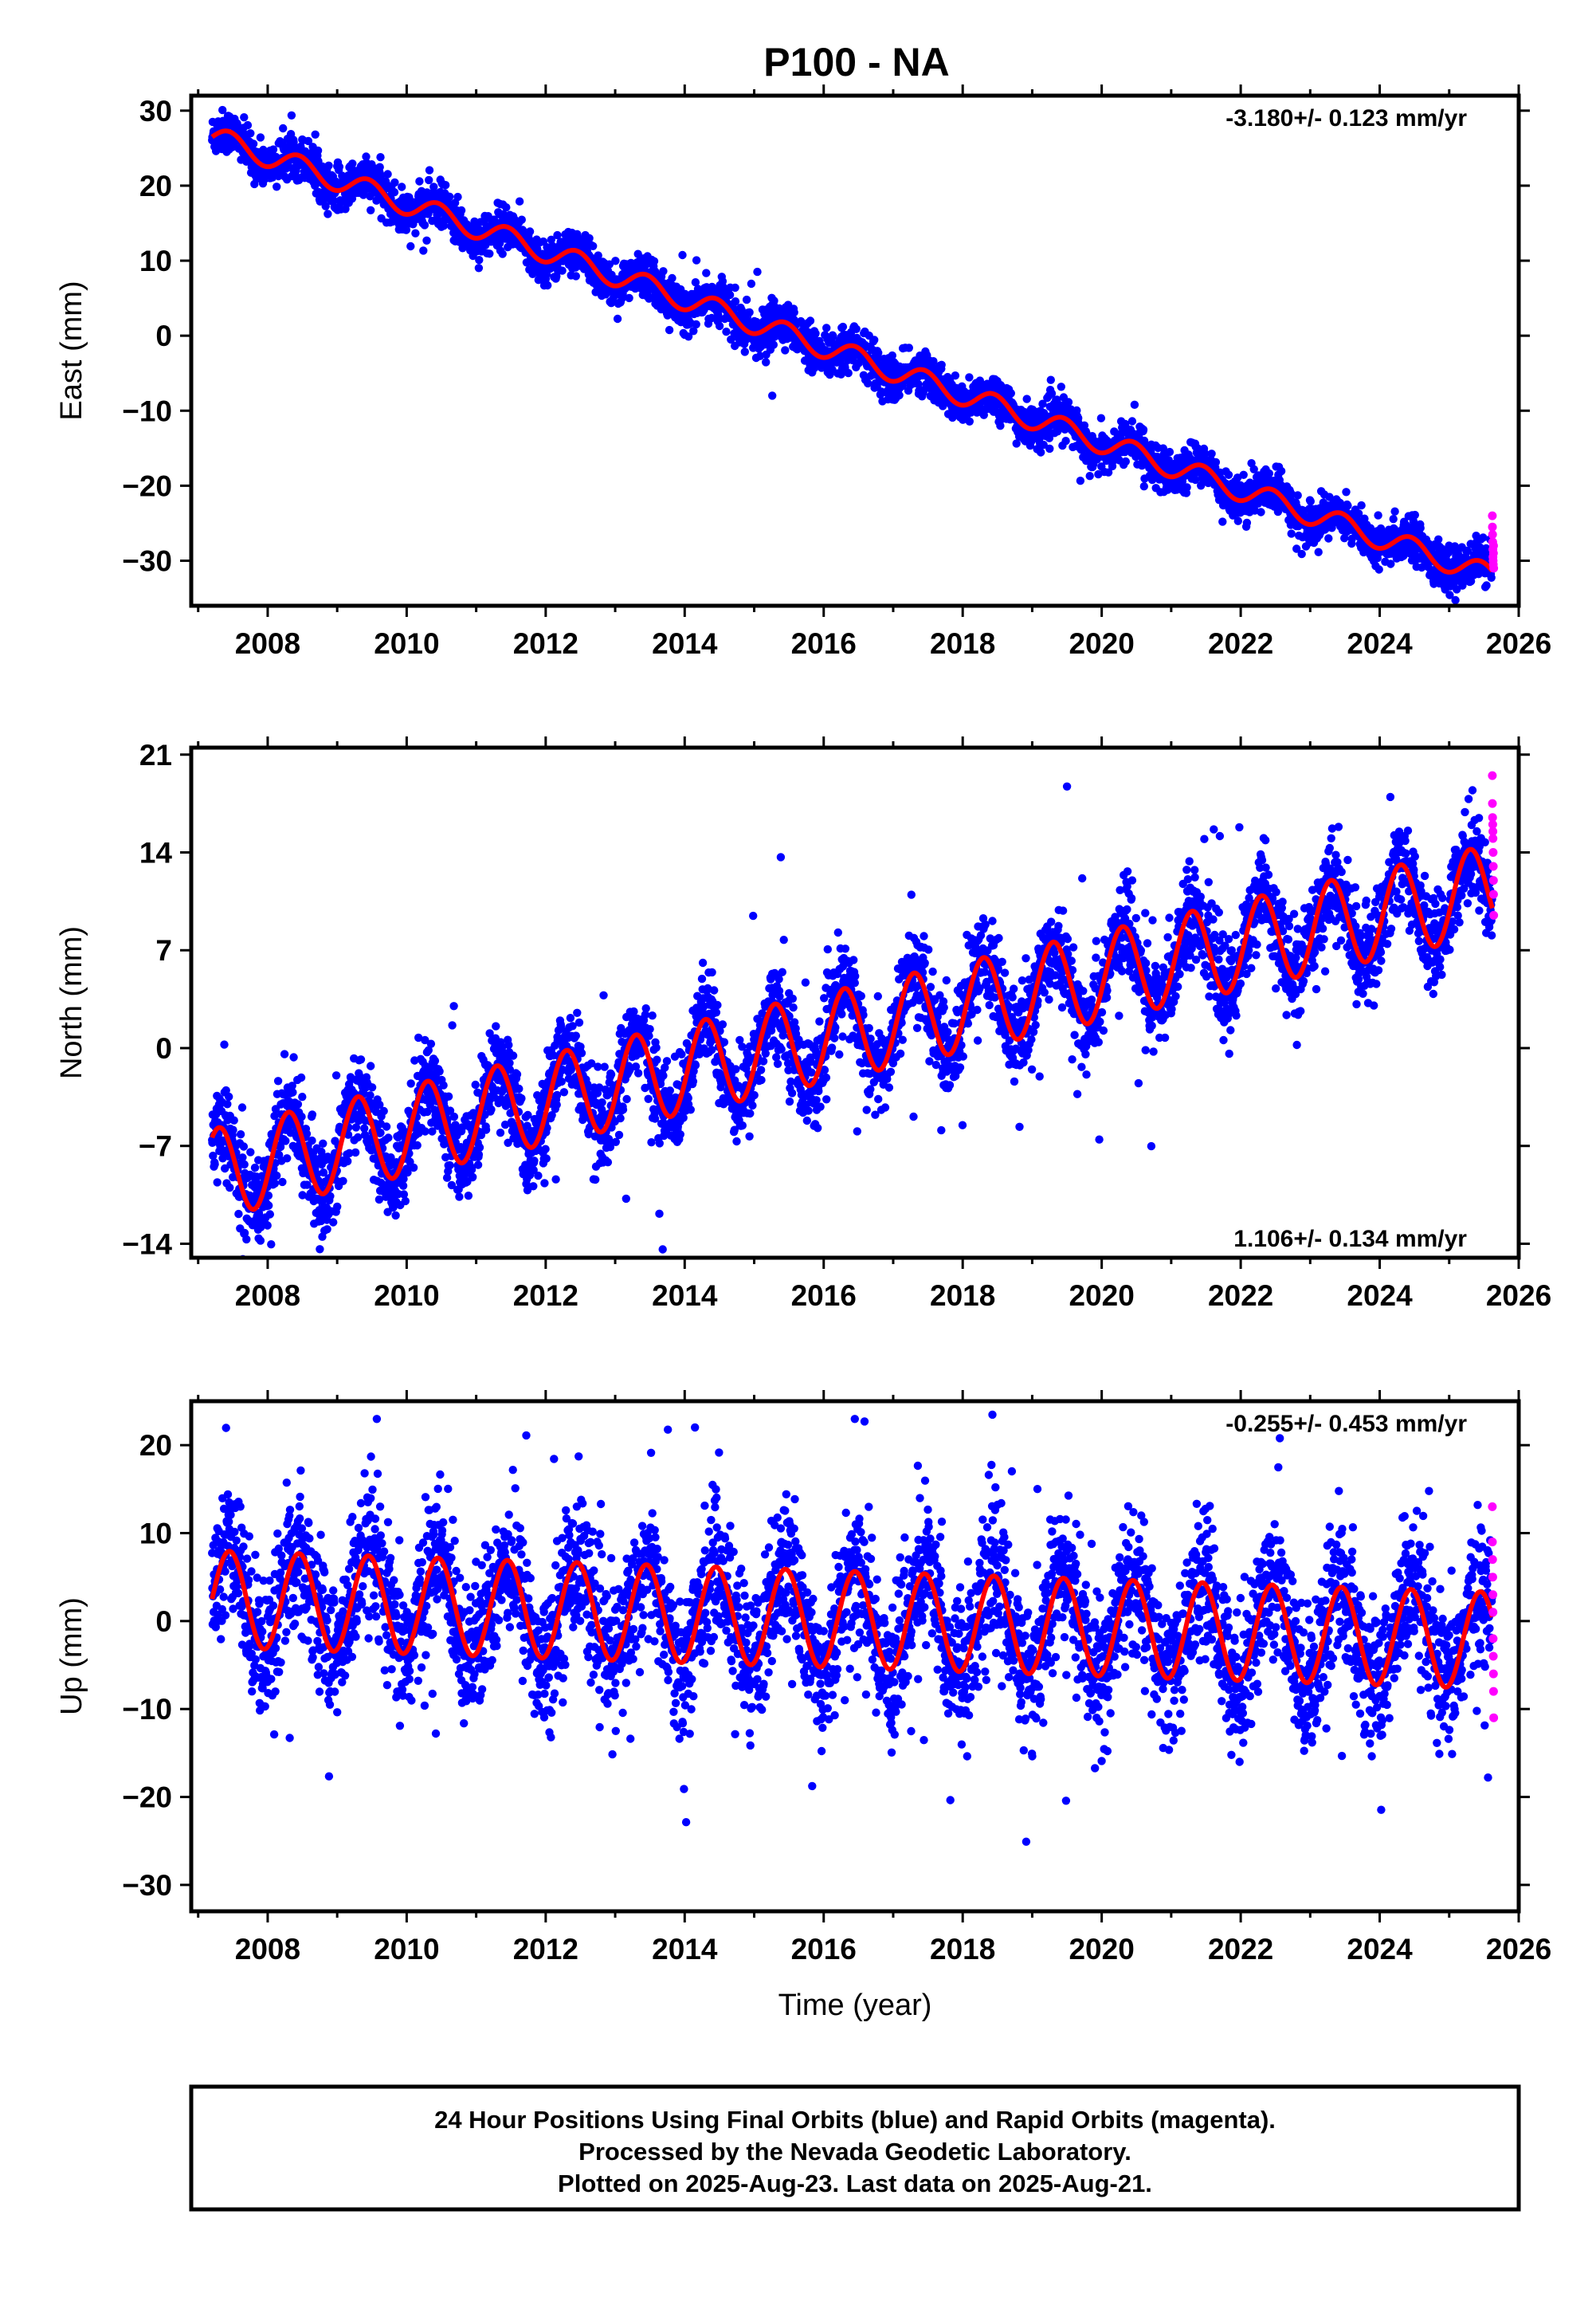  Describe the element at coordinates (856, 62) in the screenshot. I see `chart-title: P100 - NA` at that location.